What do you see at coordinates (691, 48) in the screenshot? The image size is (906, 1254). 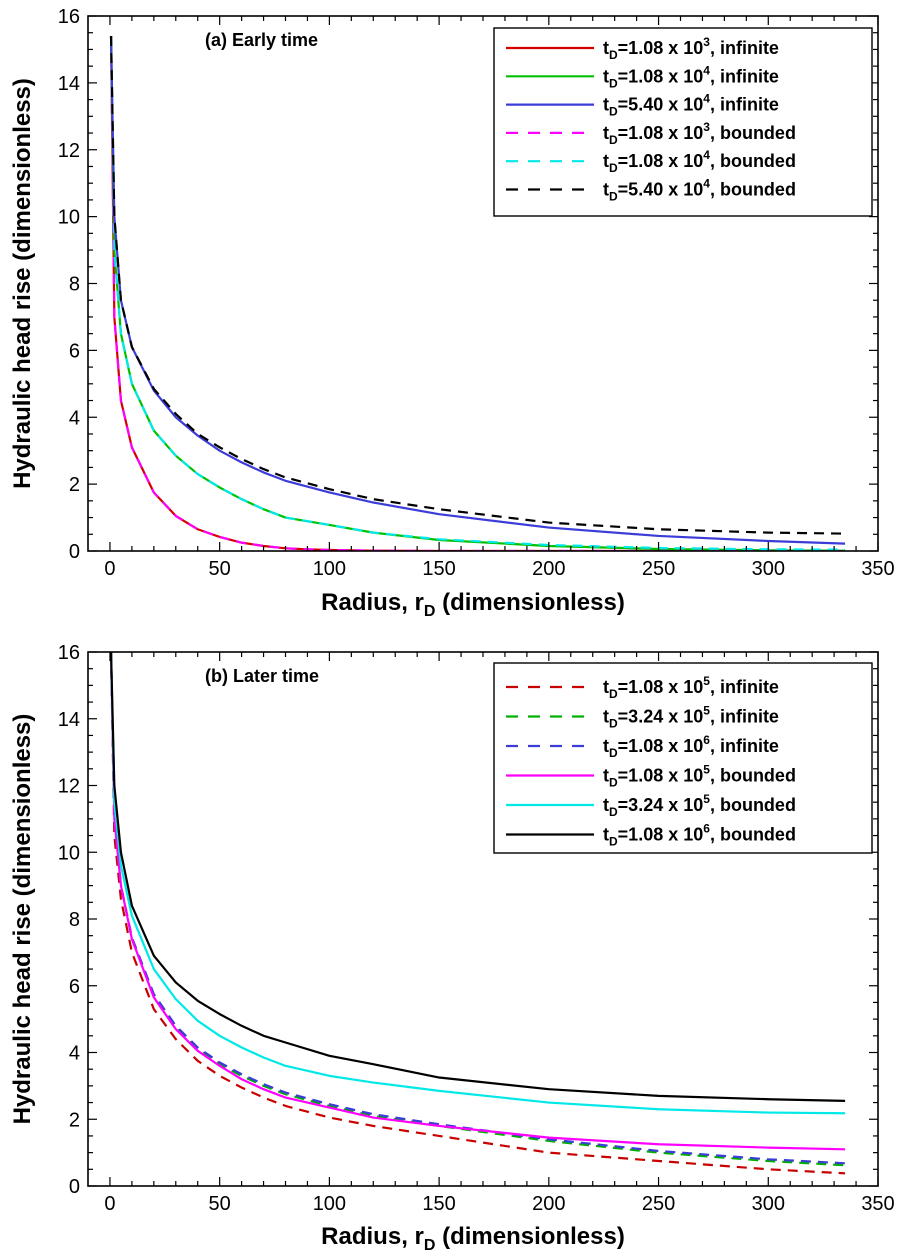 I see `legend-entry-1: tD=1.08 x 103, infinite` at bounding box center [691, 48].